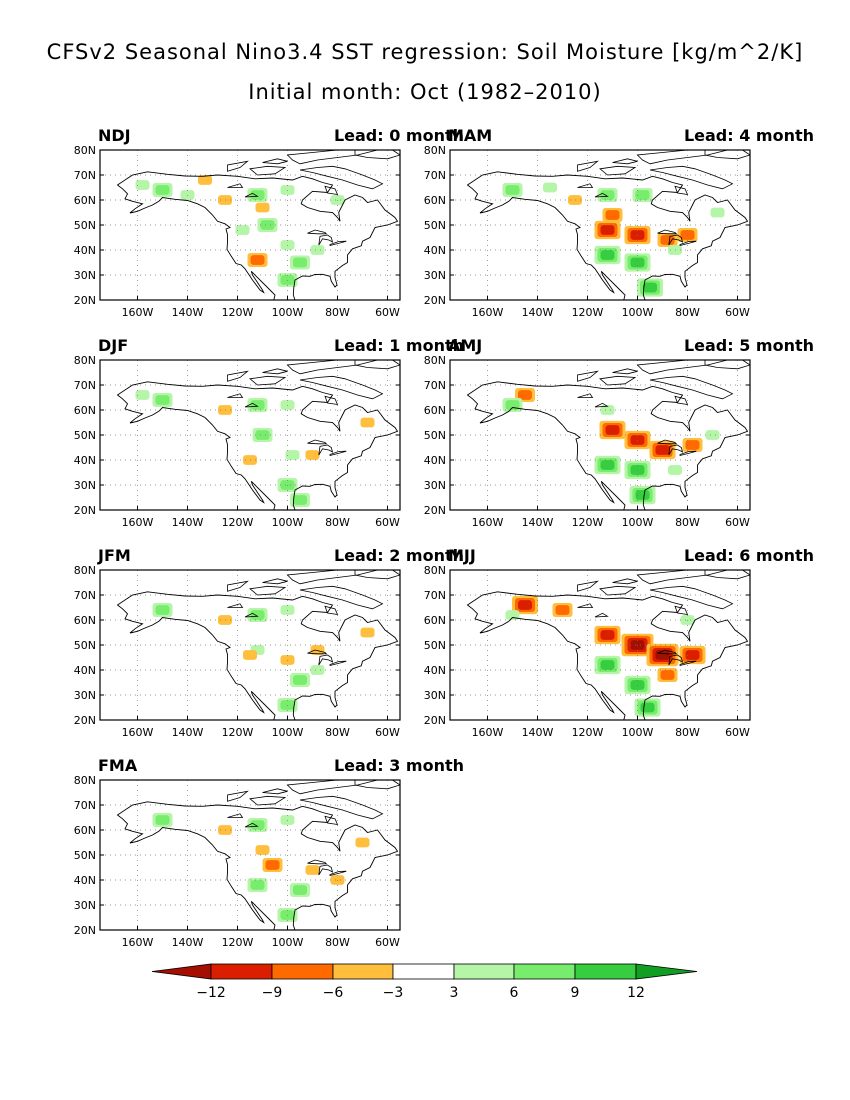 This screenshot has height=1100, width=850. Describe the element at coordinates (387, 312) in the screenshot. I see `x-tick-label: 60W` at that location.